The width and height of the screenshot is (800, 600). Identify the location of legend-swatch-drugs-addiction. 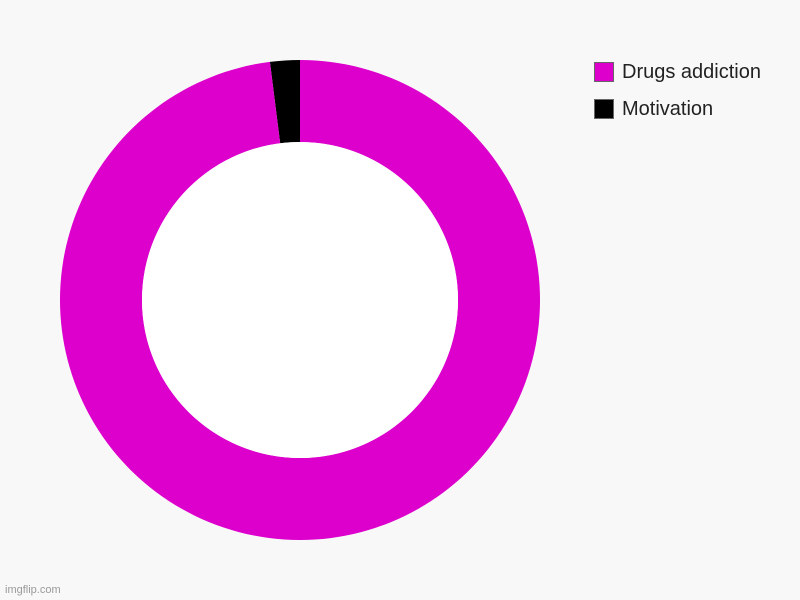
(604, 72).